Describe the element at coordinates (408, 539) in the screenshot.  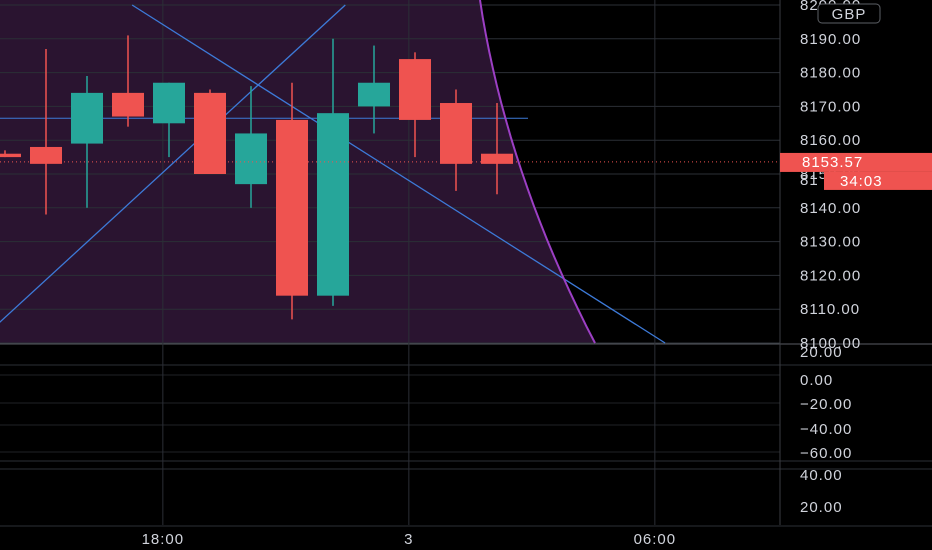
I see `time-label: 3` at that location.